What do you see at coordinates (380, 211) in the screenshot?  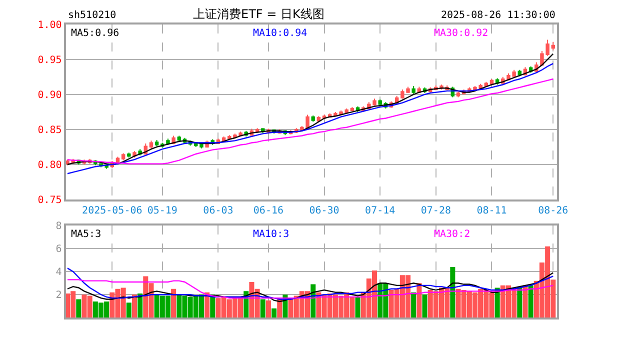 I see `x-tick-label: 07-14` at bounding box center [380, 211].